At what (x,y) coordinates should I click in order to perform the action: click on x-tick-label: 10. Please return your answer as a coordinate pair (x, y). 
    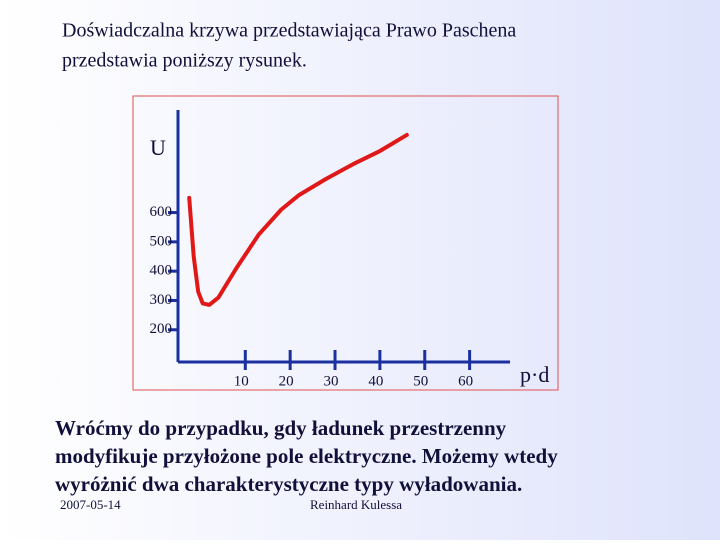
    Looking at the image, I should click on (241, 381).